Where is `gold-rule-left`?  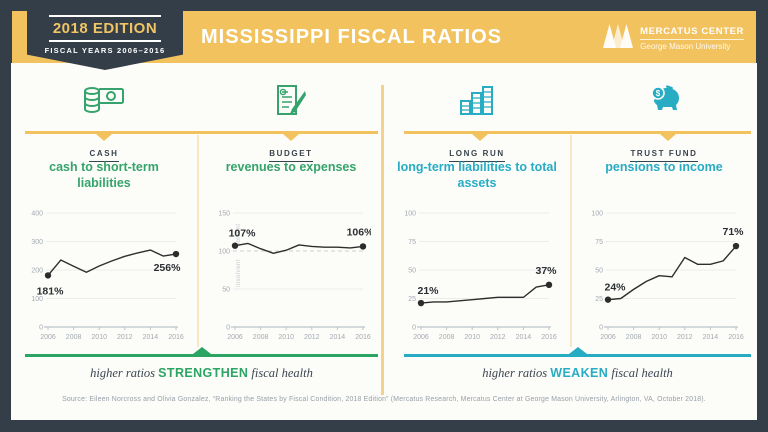 gold-rule-left is located at coordinates (201, 132).